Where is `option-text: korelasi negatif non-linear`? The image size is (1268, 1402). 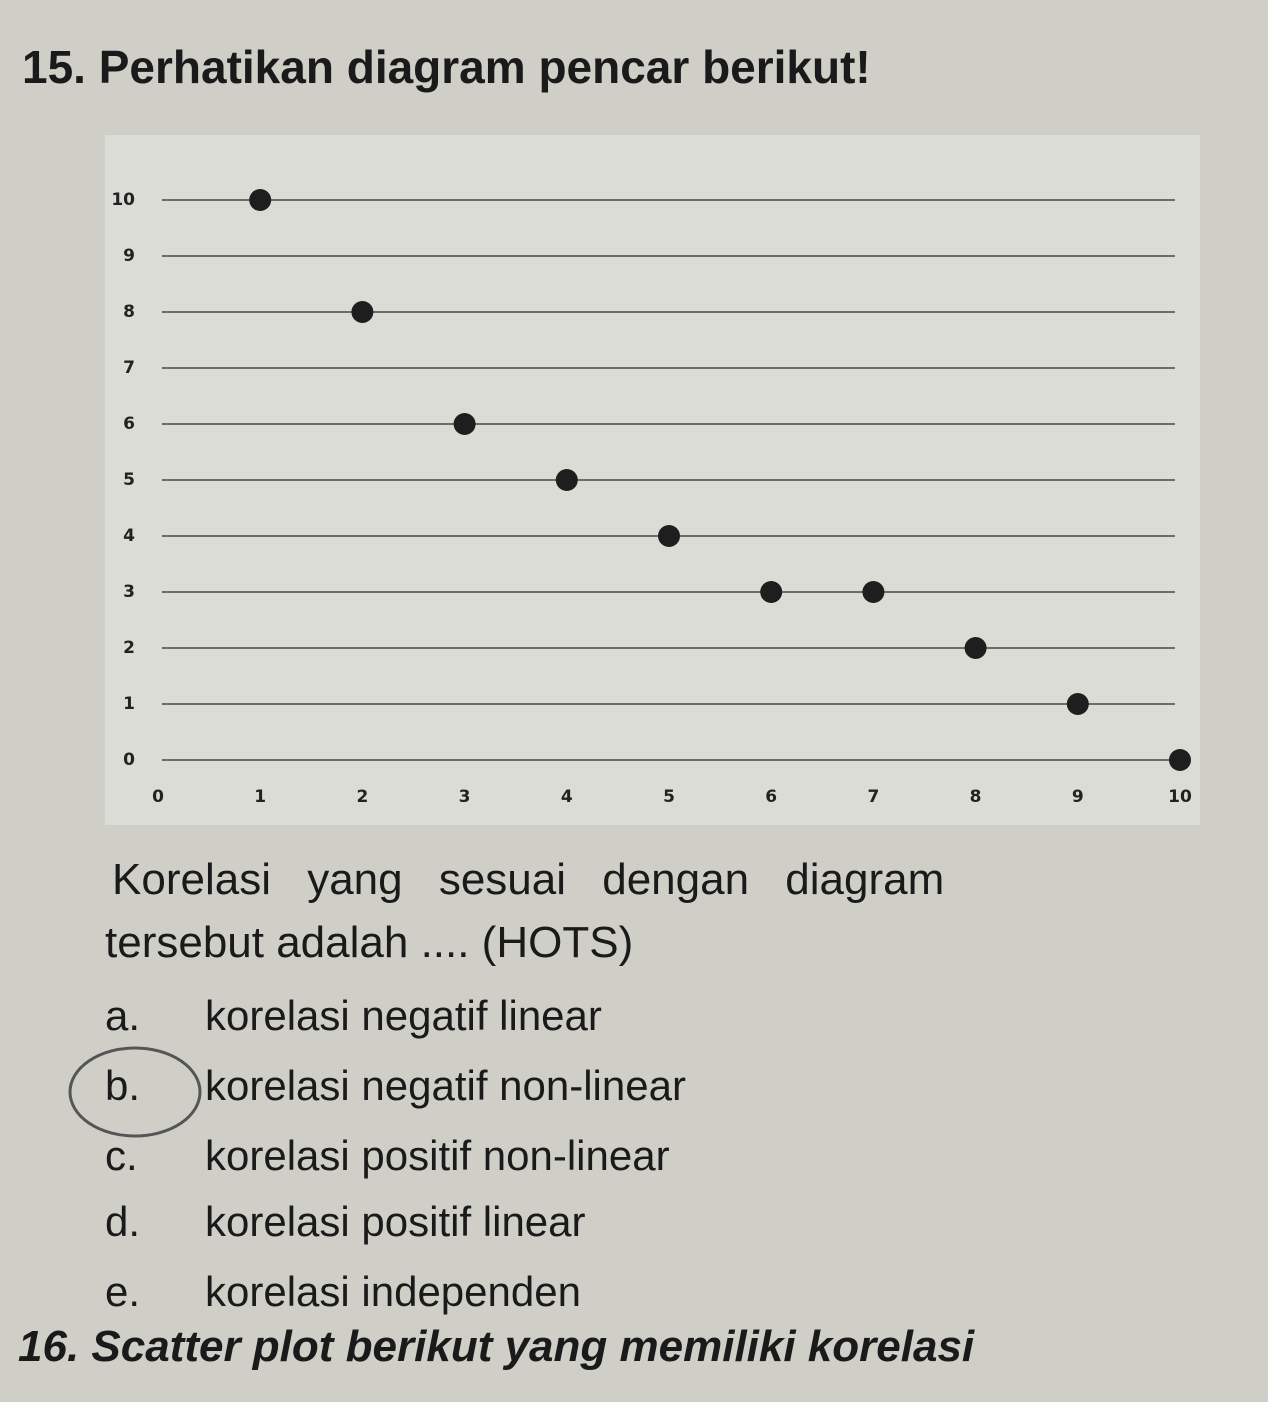
option-text: korelasi negatif non-linear is located at coordinates (445, 1085).